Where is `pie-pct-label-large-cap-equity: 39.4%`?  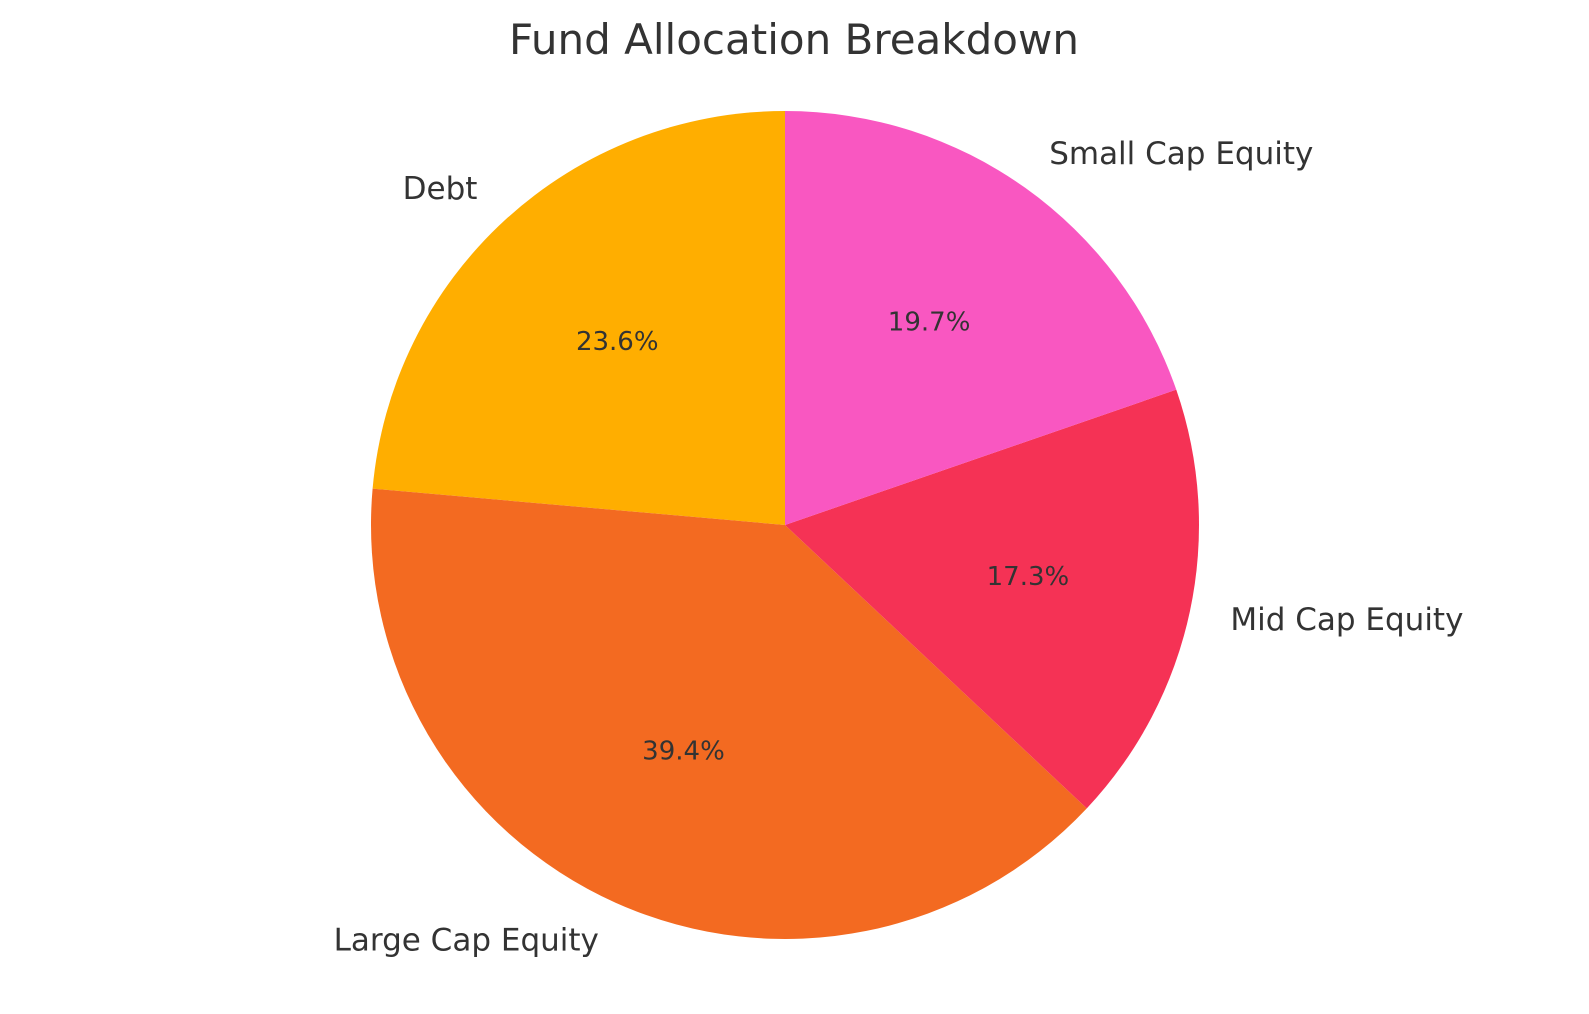
pie-pct-label-large-cap-equity: 39.4% is located at coordinates (683, 752).